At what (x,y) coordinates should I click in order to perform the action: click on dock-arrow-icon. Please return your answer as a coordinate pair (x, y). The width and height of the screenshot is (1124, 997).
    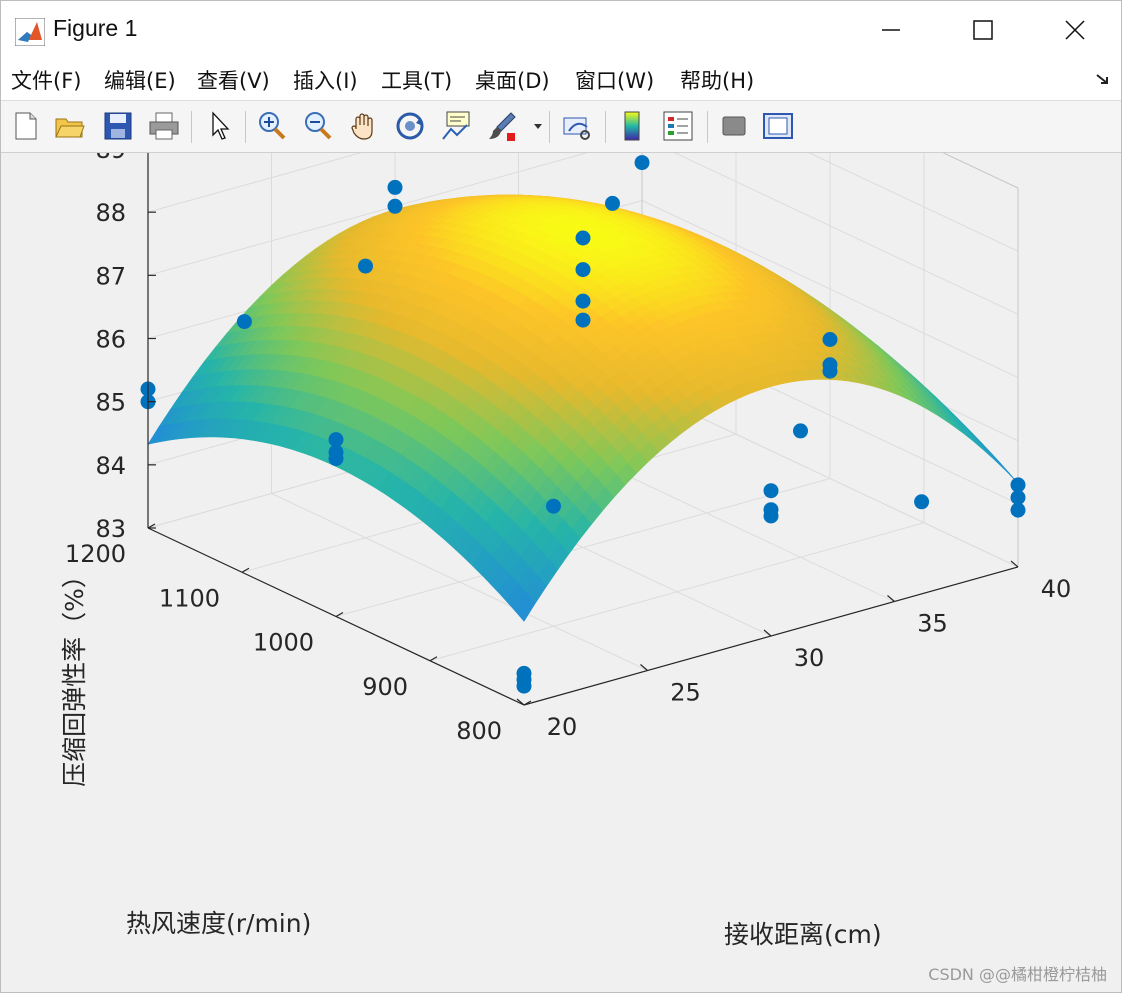
    Looking at the image, I should click on (1103, 79).